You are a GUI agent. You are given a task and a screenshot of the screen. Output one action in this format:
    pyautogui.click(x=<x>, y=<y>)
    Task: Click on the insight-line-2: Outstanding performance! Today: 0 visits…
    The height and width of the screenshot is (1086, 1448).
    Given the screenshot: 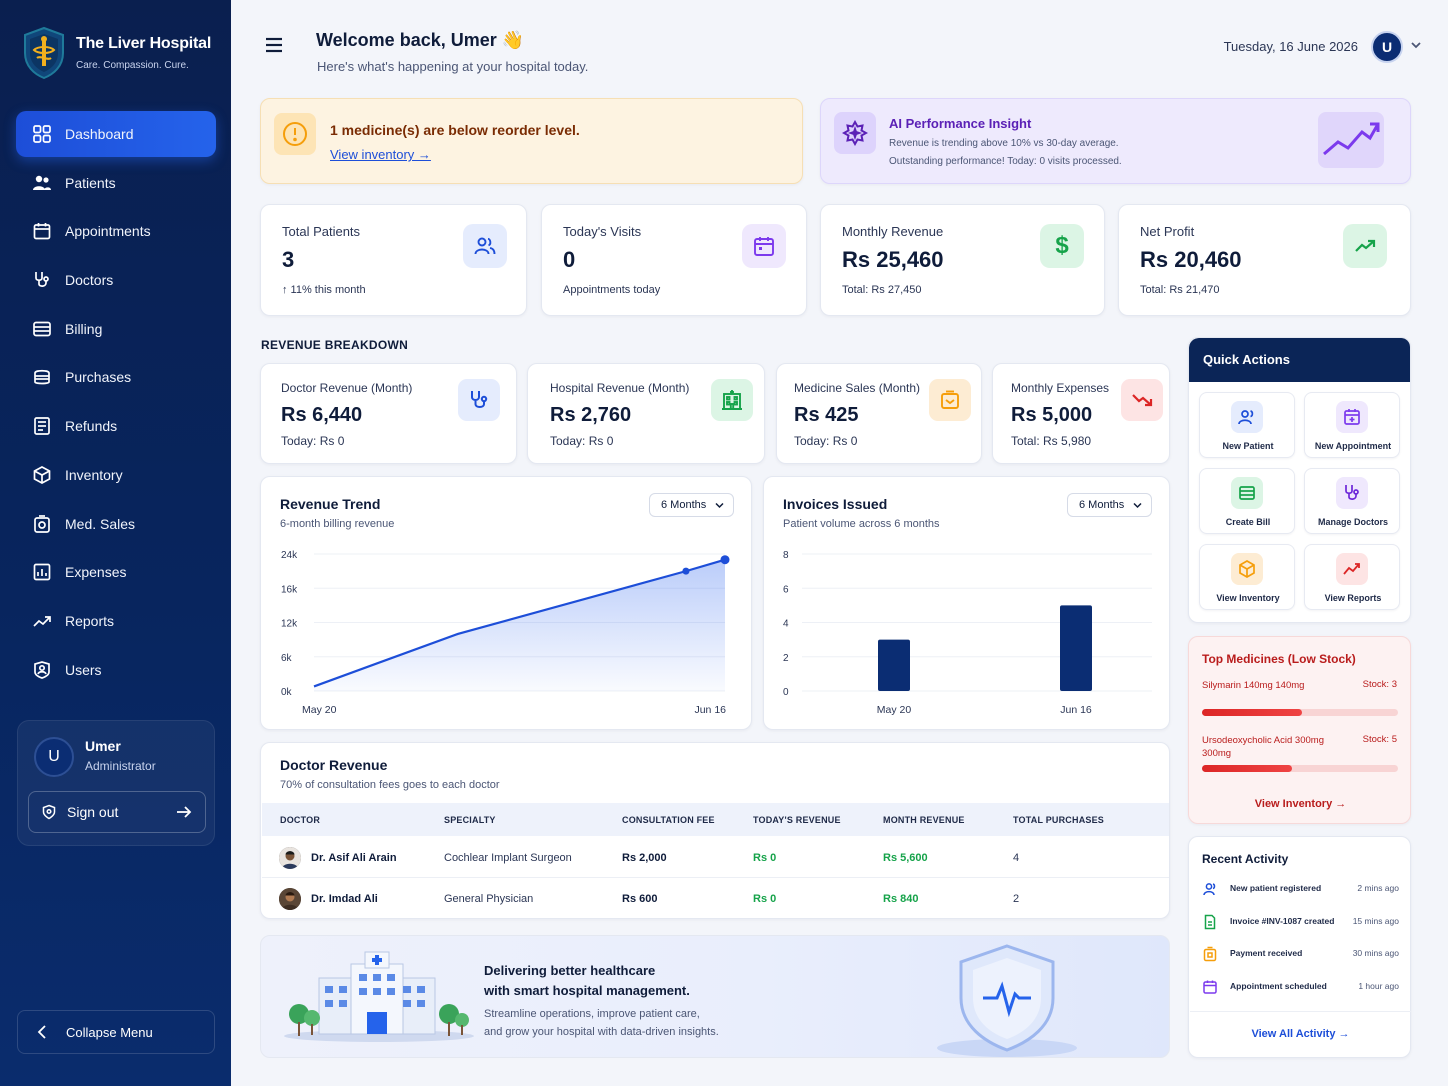 What is the action you would take?
    pyautogui.click(x=1005, y=161)
    